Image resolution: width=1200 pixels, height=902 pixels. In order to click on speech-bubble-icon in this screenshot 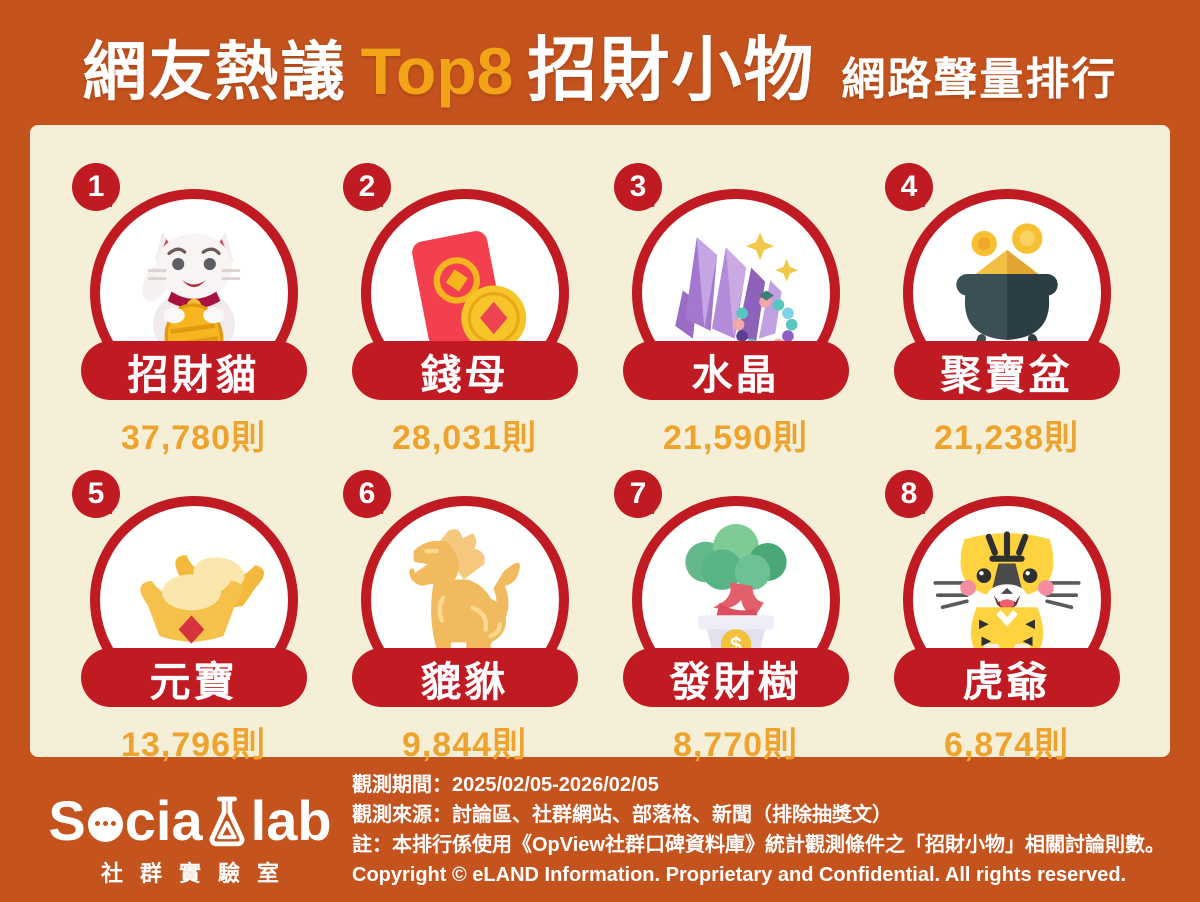, I will do `click(105, 824)`.